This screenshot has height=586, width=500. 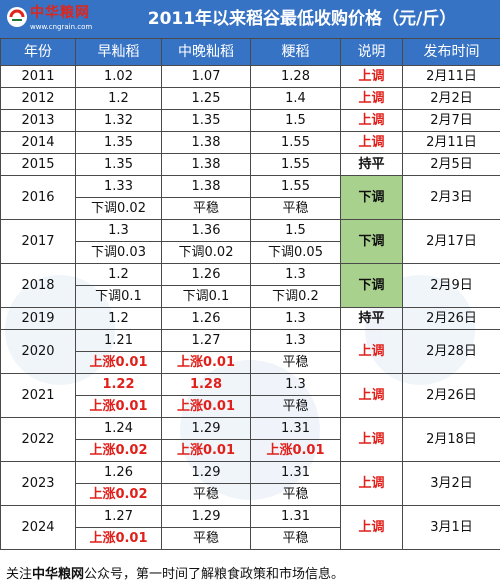 What do you see at coordinates (295, 52) in the screenshot?
I see `column-header: 粳稻` at bounding box center [295, 52].